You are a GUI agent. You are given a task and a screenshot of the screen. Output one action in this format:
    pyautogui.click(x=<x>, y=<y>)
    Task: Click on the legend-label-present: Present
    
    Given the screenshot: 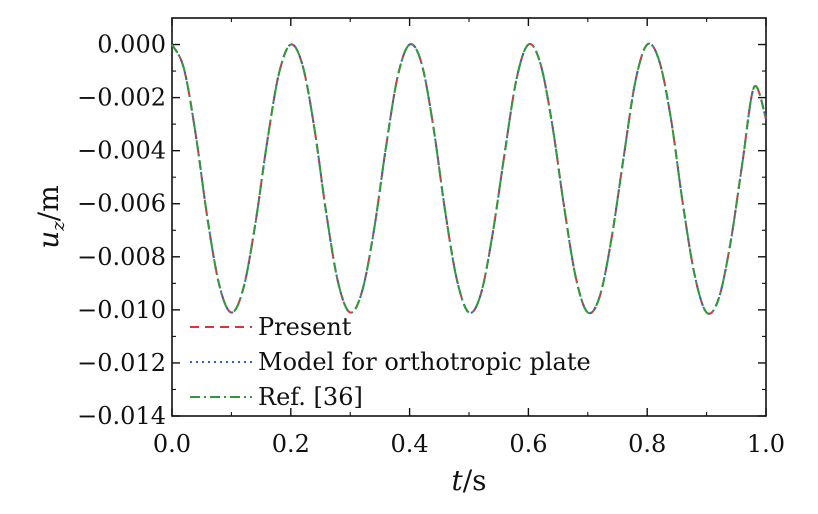 What is the action you would take?
    pyautogui.click(x=305, y=327)
    